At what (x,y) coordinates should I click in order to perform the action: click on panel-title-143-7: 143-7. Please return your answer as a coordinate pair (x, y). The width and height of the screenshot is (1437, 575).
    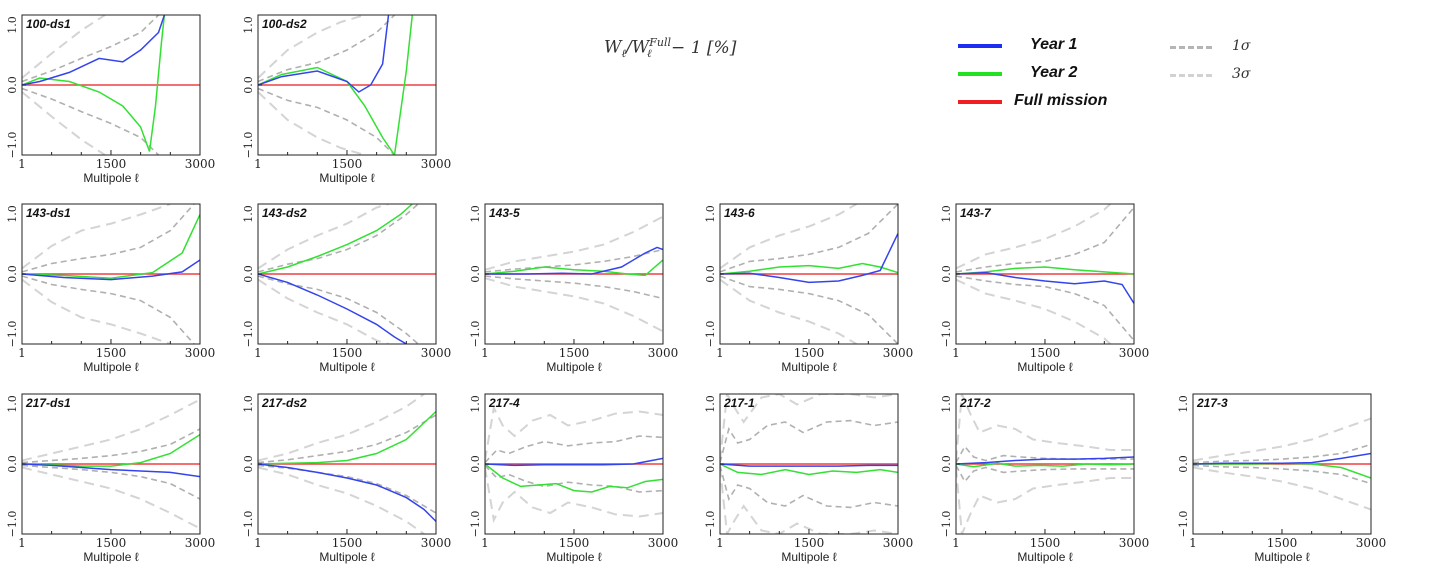
    Looking at the image, I should click on (976, 213).